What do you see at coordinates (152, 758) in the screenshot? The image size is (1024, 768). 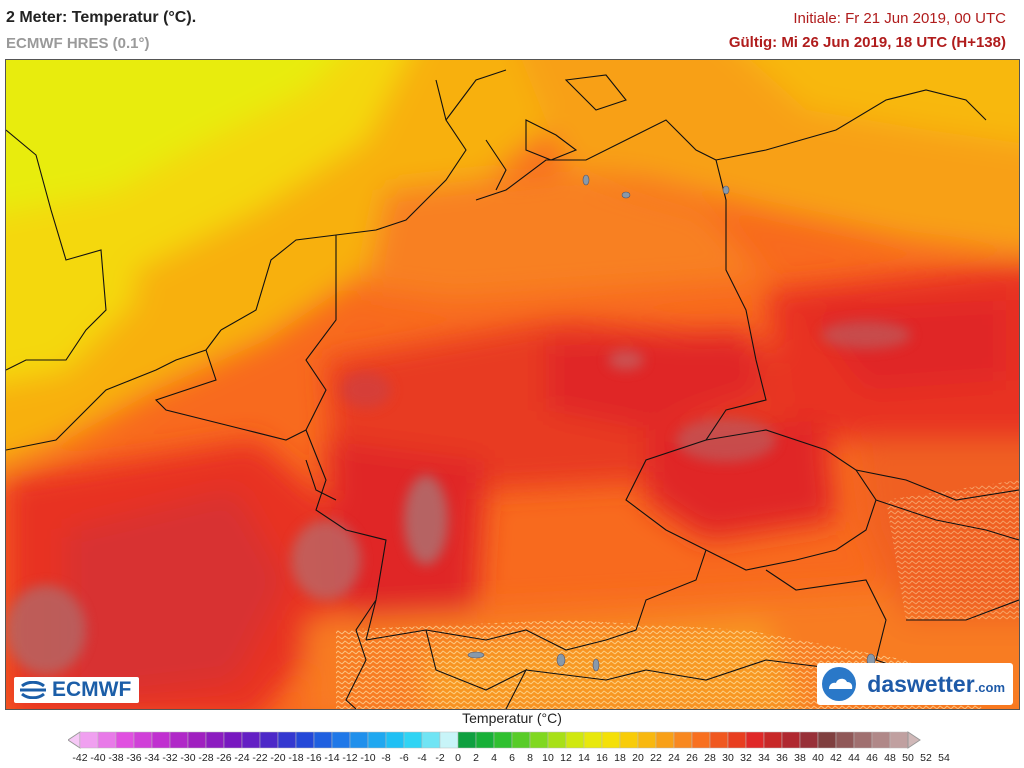 I see `legend-tick-label: -34` at bounding box center [152, 758].